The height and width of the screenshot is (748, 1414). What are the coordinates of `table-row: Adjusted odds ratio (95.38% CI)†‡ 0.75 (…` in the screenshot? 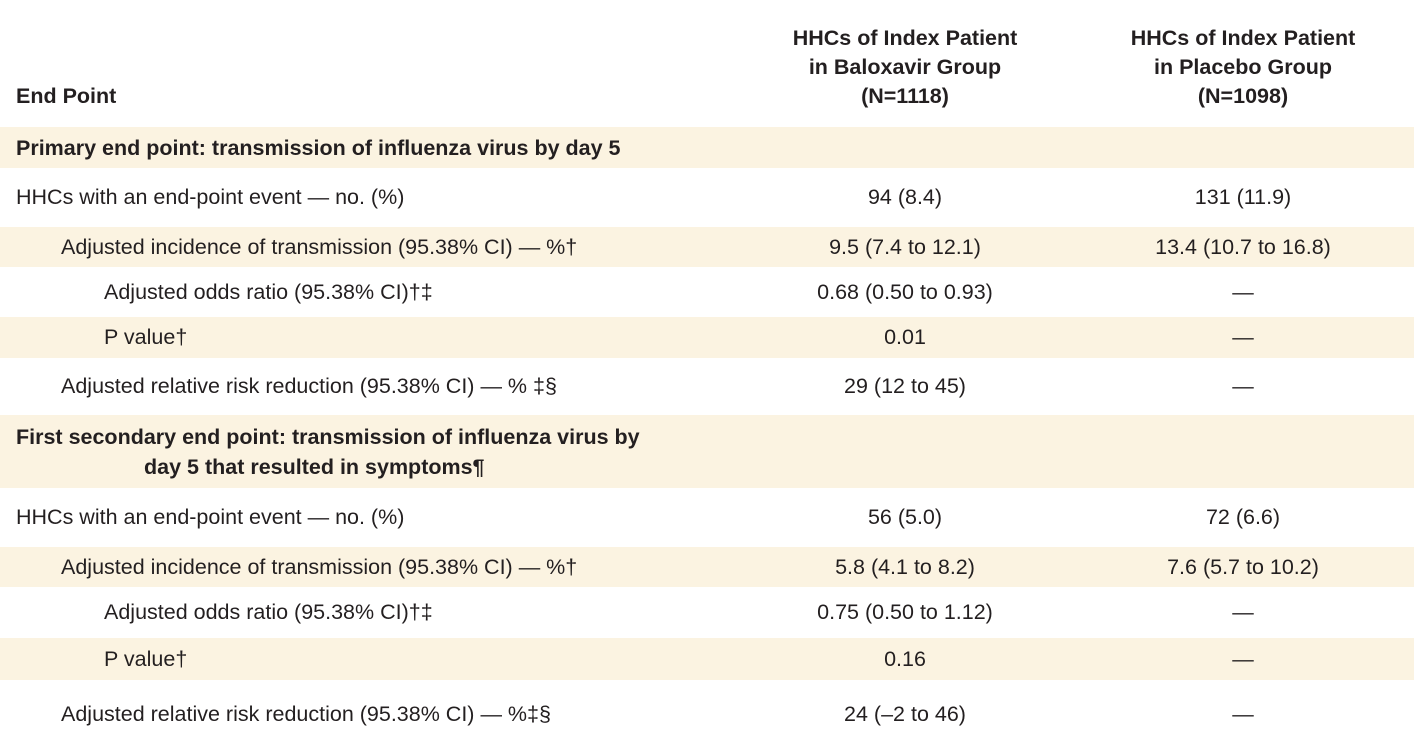 It's located at (707, 612).